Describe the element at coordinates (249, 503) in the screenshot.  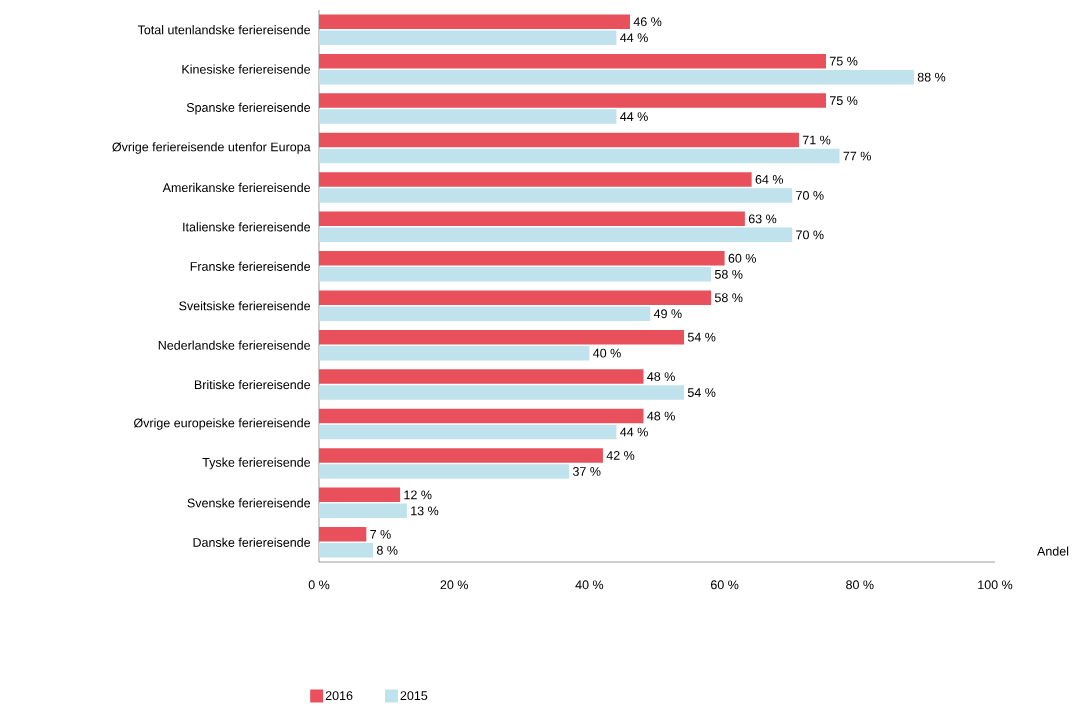
I see `y-tick-label: Svenske feriereisende` at that location.